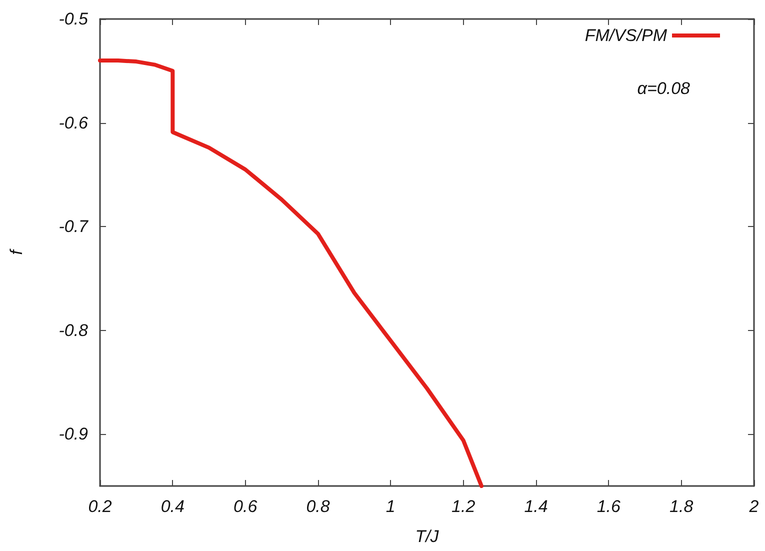 This screenshot has height=551, width=765. What do you see at coordinates (427, 536) in the screenshot?
I see `x-axis-title: T/J` at bounding box center [427, 536].